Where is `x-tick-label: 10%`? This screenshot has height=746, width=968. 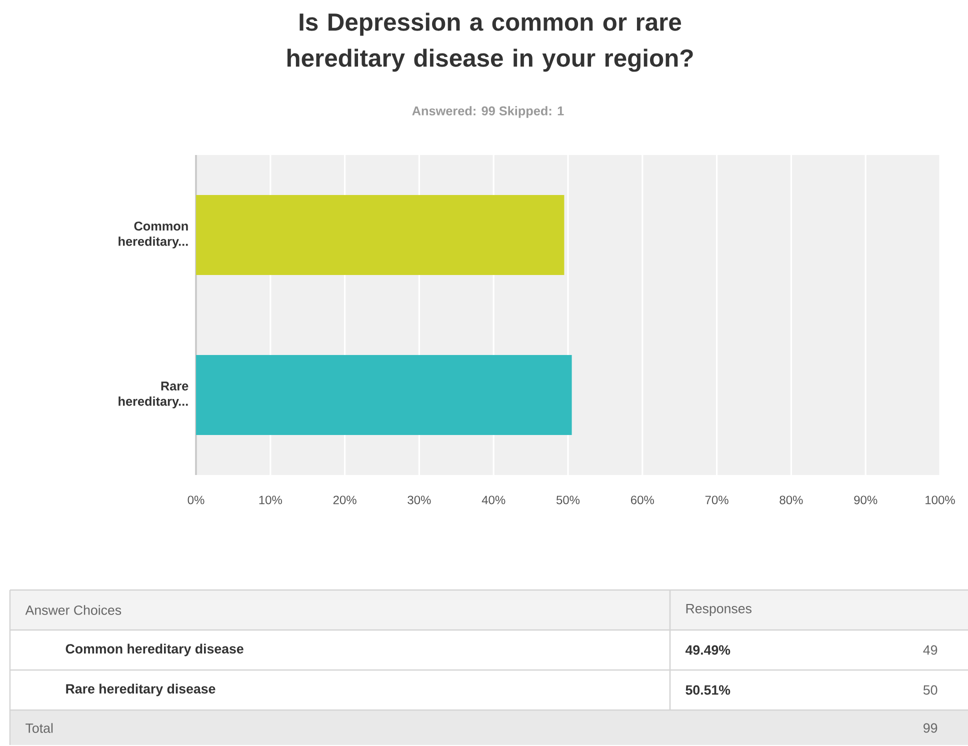
x-tick-label: 10% is located at coordinates (270, 500).